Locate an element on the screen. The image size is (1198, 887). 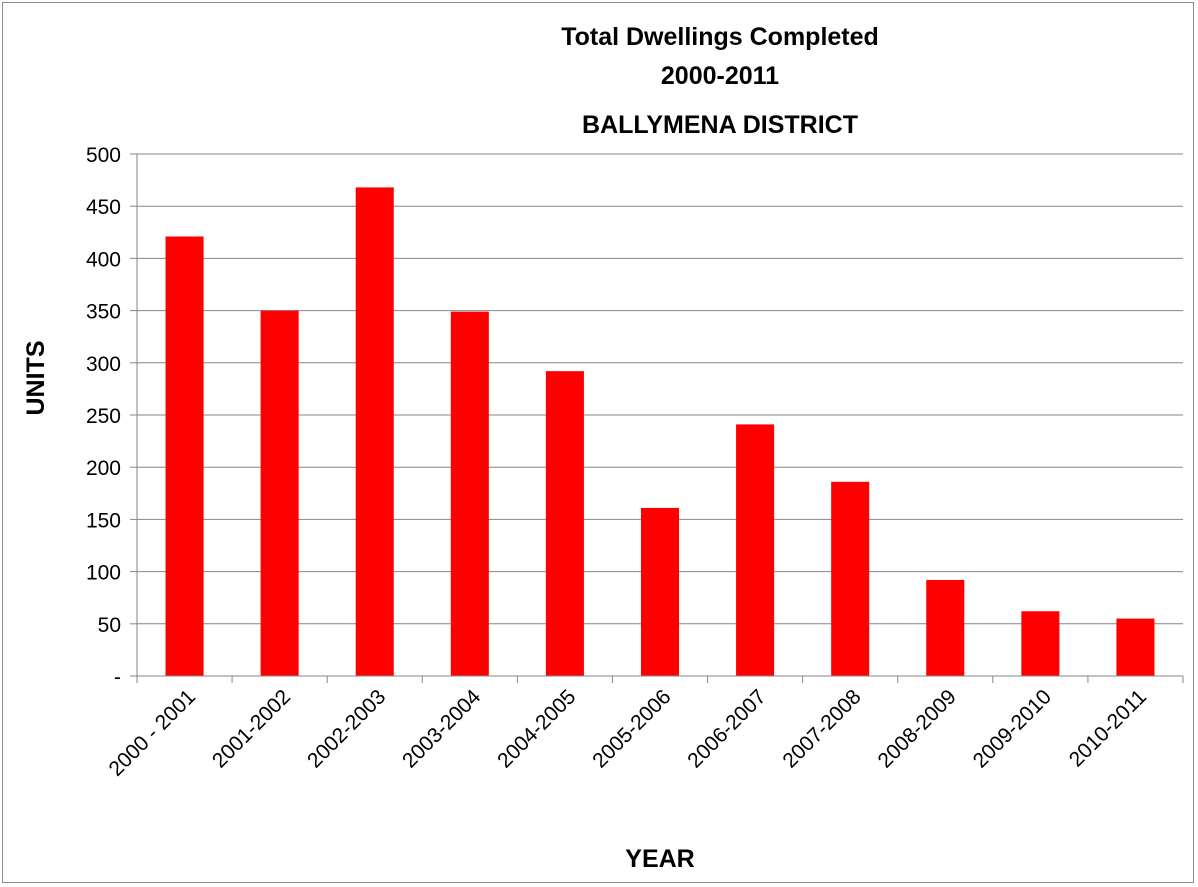
chart-title-line-1: Total Dwellings Completed is located at coordinates (720, 37).